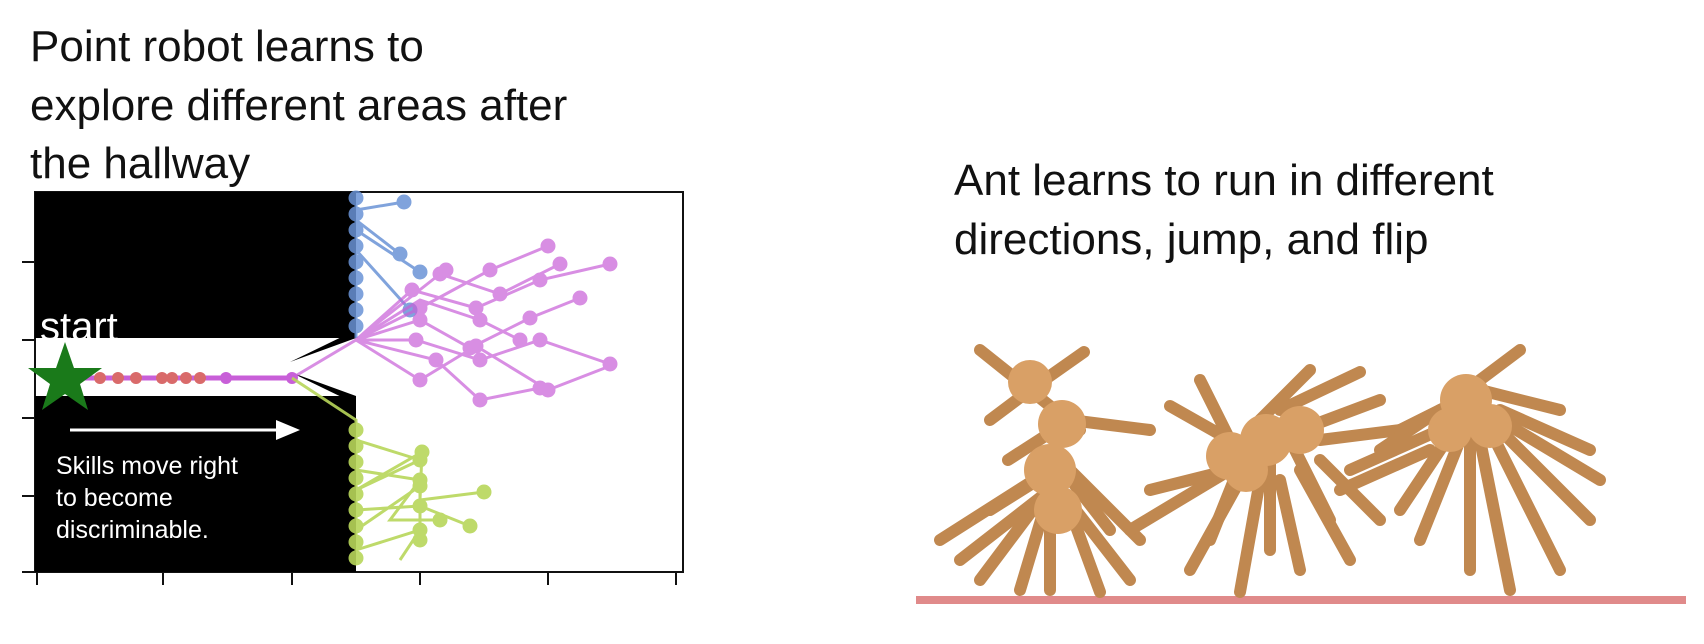 The height and width of the screenshot is (644, 1704). What do you see at coordinates (185, 430) in the screenshot?
I see `right-arrow-icon` at bounding box center [185, 430].